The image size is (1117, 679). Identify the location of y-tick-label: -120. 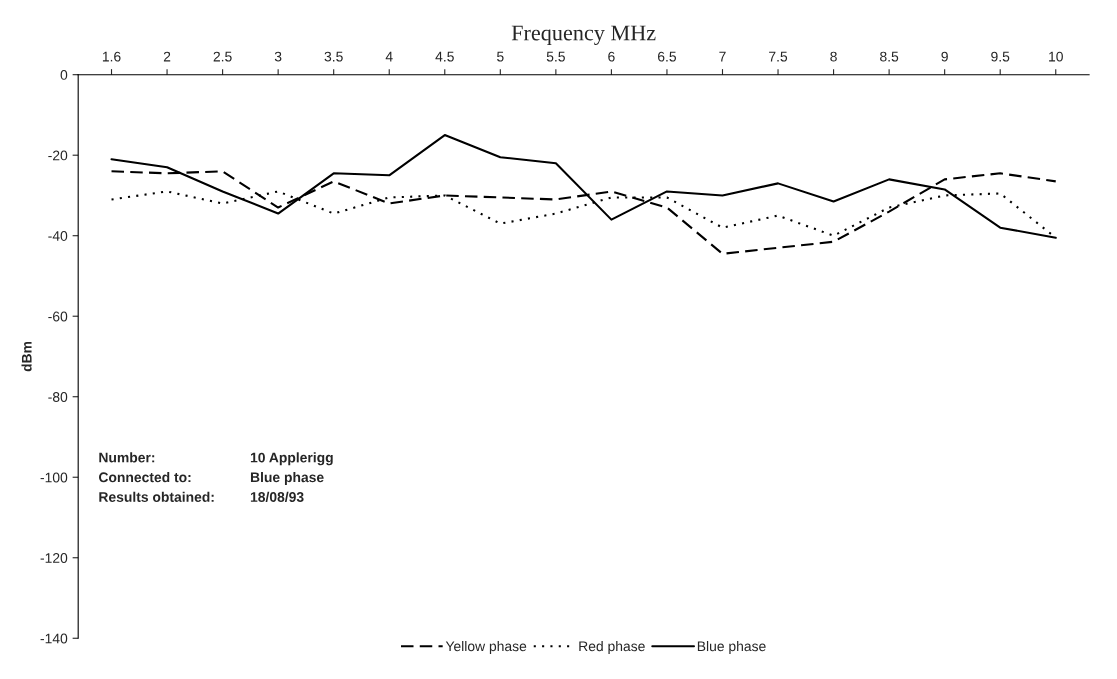
(54, 558).